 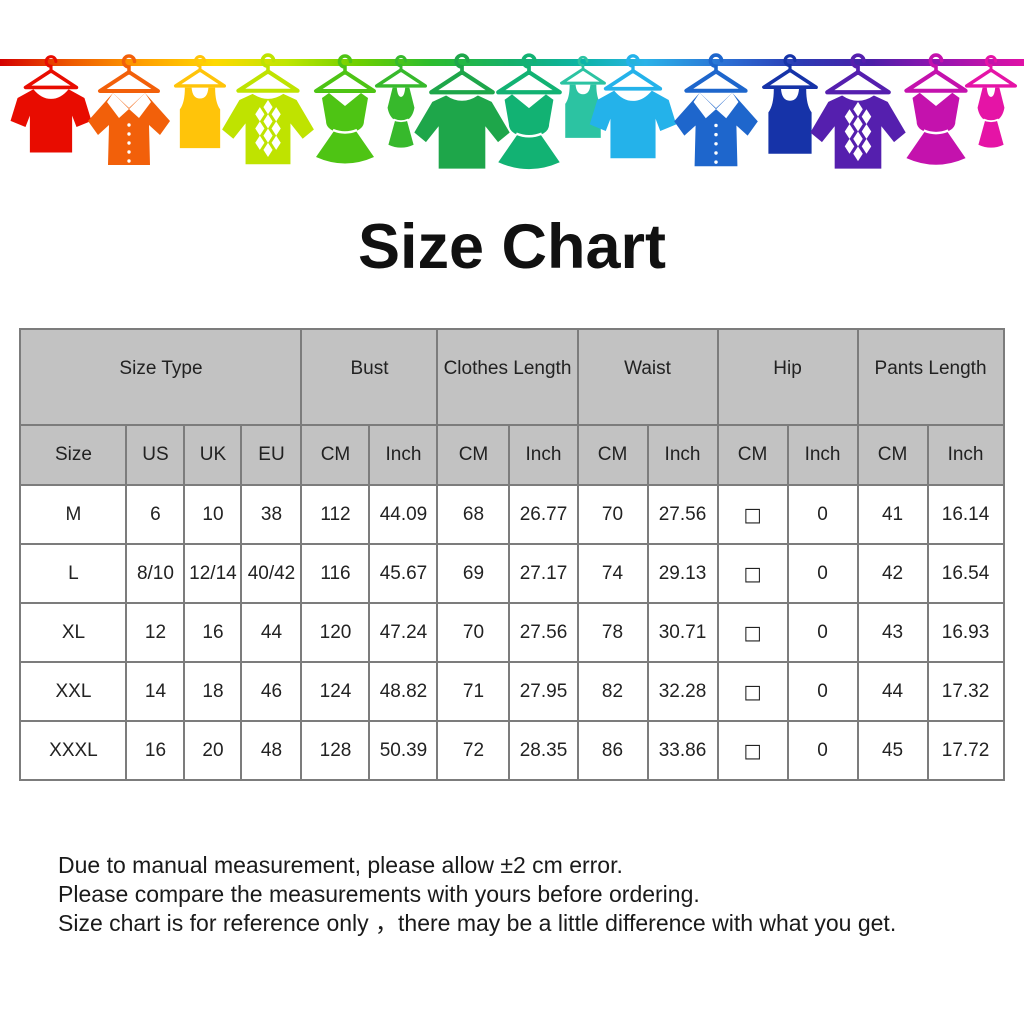 I want to click on table-cell: 8/10, so click(x=155, y=573).